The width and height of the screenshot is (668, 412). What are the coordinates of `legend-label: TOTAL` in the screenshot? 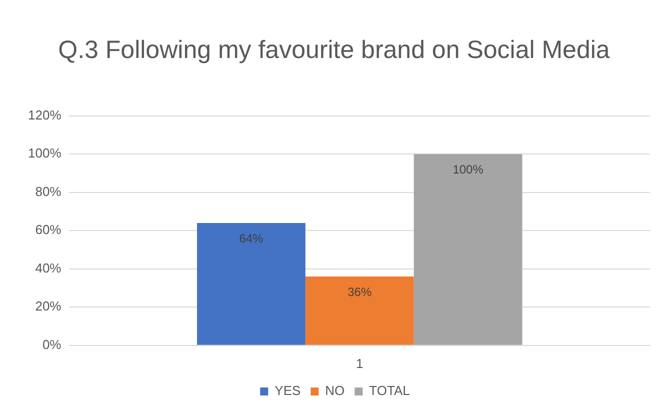 It's located at (389, 390).